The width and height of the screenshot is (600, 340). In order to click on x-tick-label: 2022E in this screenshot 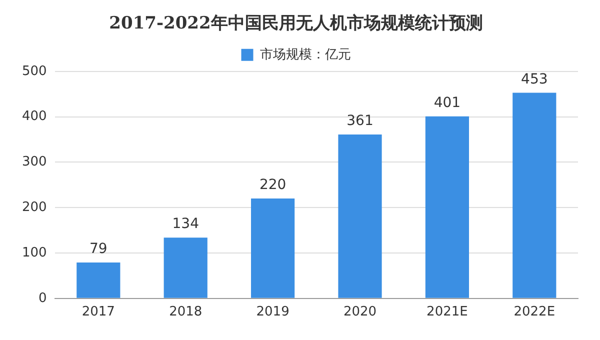, I will do `click(535, 312)`.